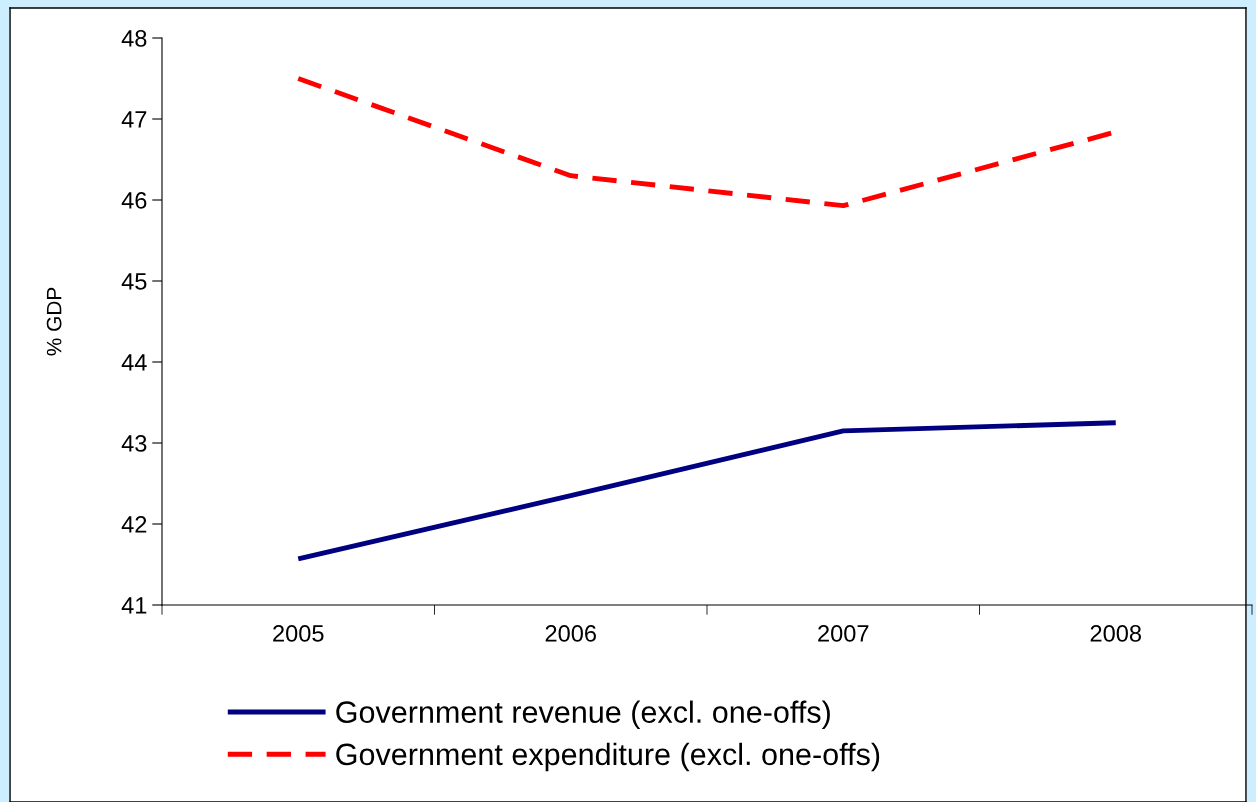 This screenshot has width=1256, height=802. Describe the element at coordinates (134, 362) in the screenshot. I see `y-tick-label: 44` at that location.